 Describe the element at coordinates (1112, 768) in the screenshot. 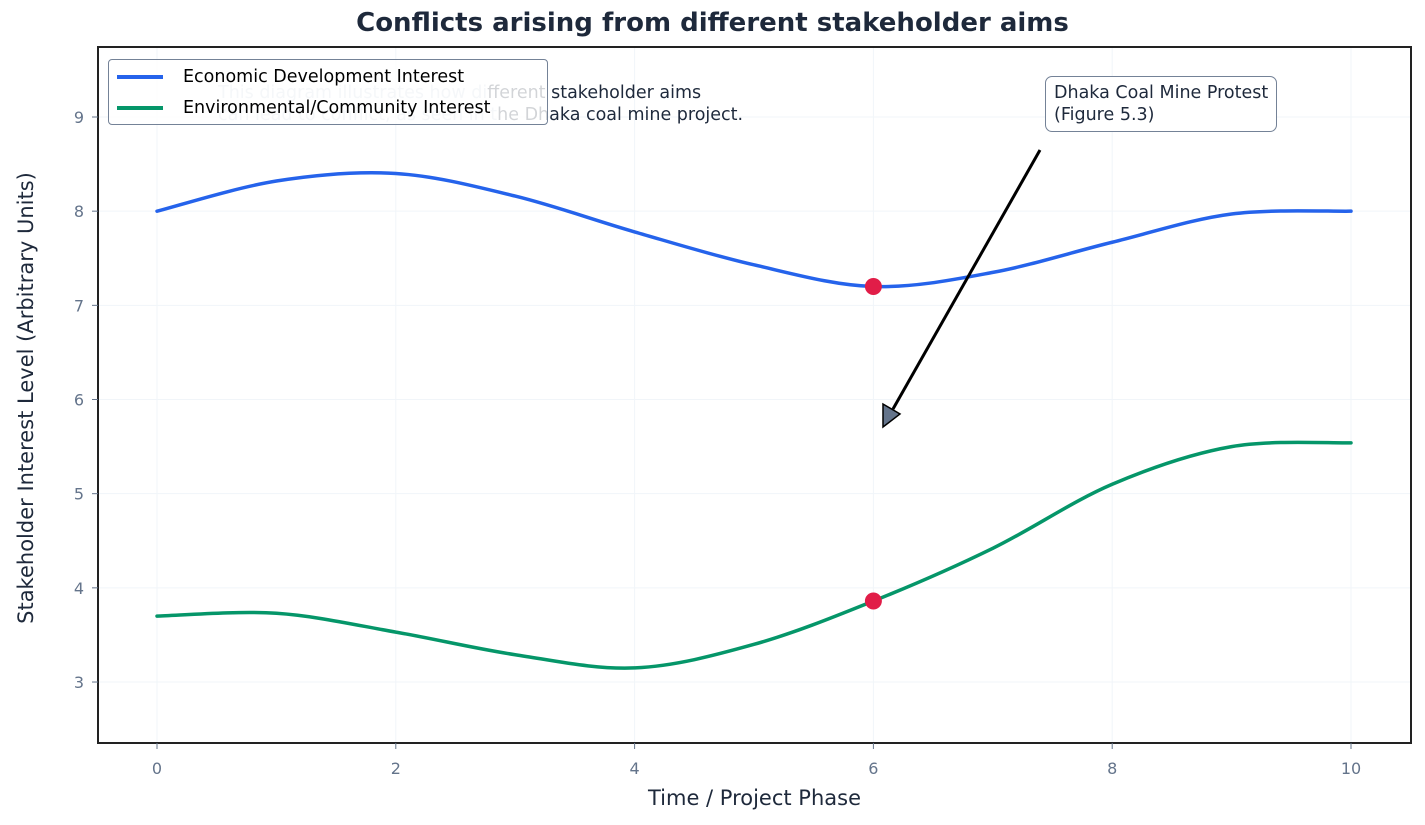

I see `x-tick-label: 8` at that location.